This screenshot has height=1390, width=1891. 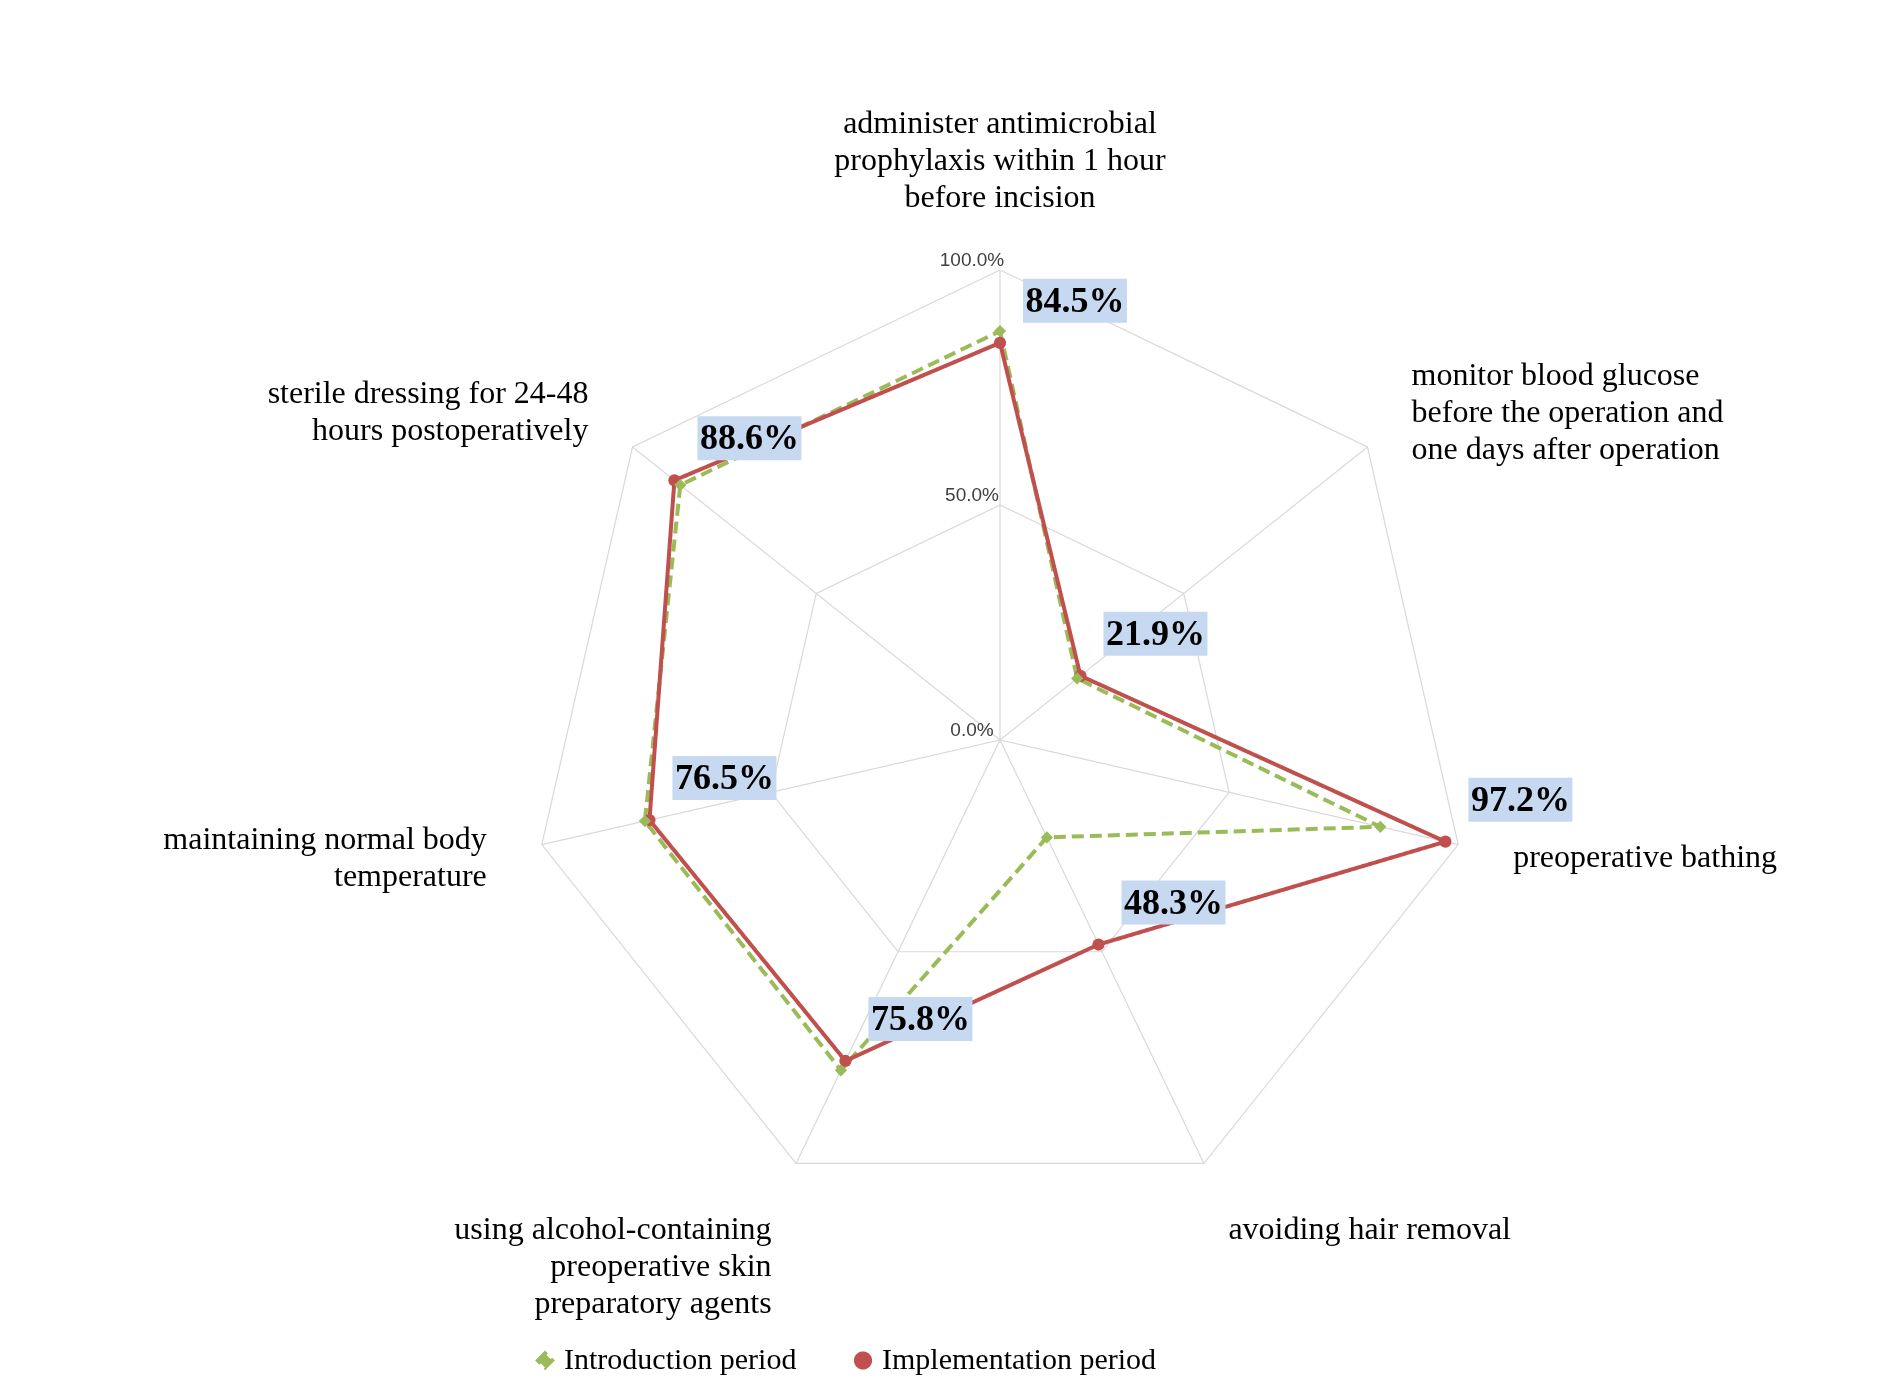 What do you see at coordinates (428, 411) in the screenshot?
I see `spoke-label: sterile dressing for 24-48 hours postoperatively` at bounding box center [428, 411].